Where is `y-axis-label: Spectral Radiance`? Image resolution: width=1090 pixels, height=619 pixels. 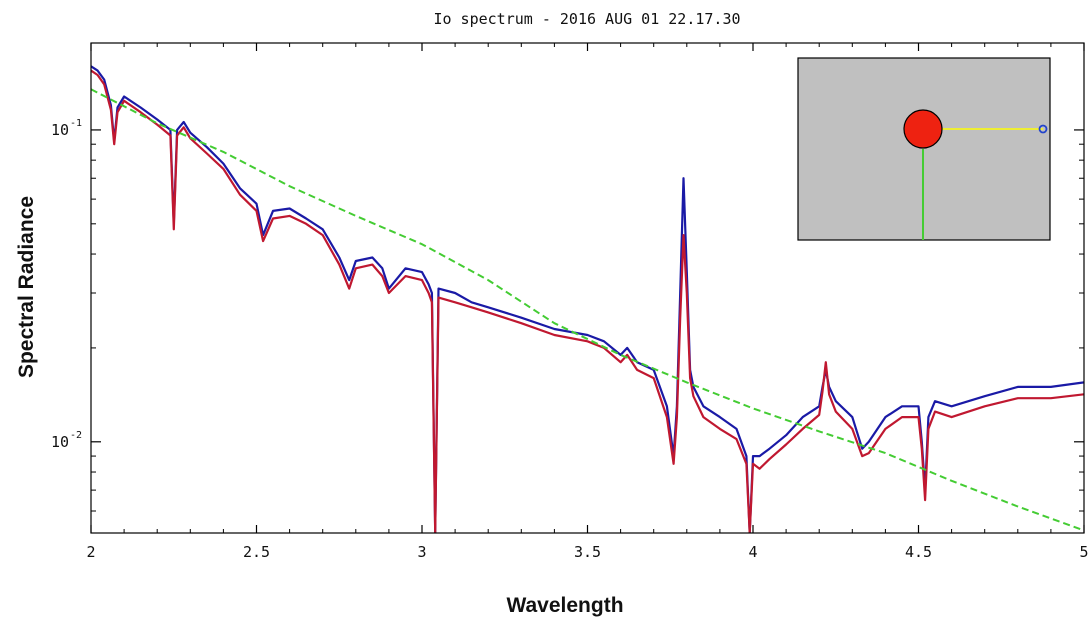 y-axis-label: Spectral Radiance is located at coordinates (26, 287).